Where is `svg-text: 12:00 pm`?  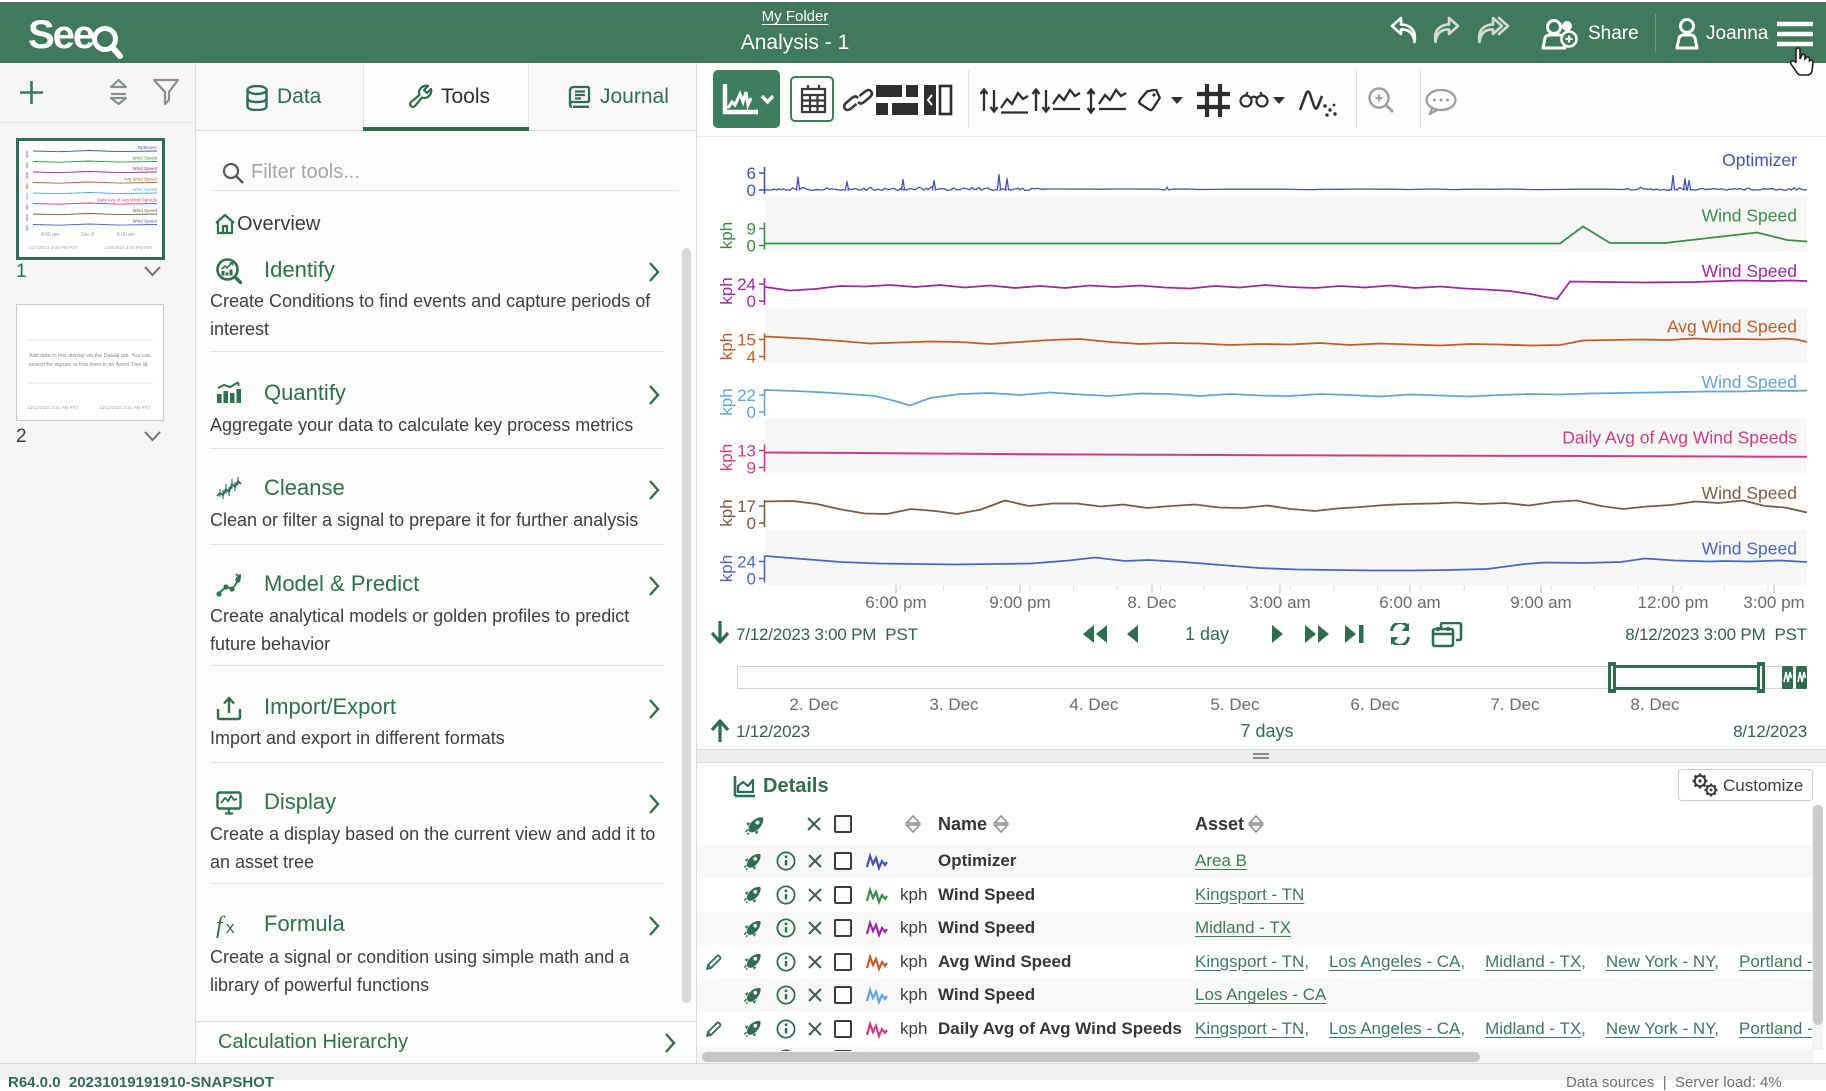
svg-text: 12:00 pm is located at coordinates (1673, 602).